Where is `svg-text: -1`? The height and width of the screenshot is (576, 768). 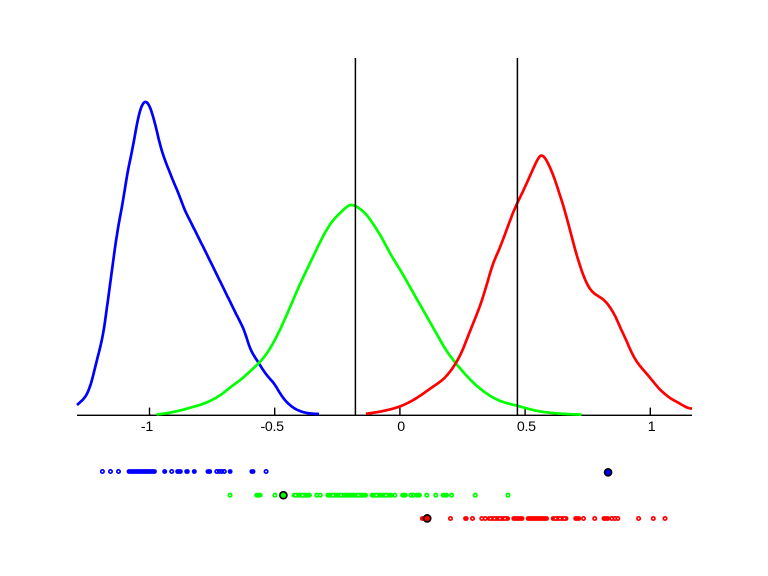 svg-text: -1 is located at coordinates (147, 427).